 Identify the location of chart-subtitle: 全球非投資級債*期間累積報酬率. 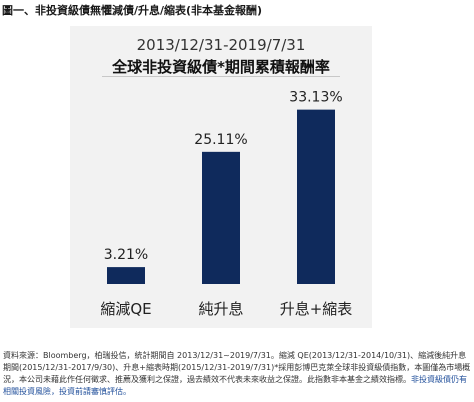
(221, 67).